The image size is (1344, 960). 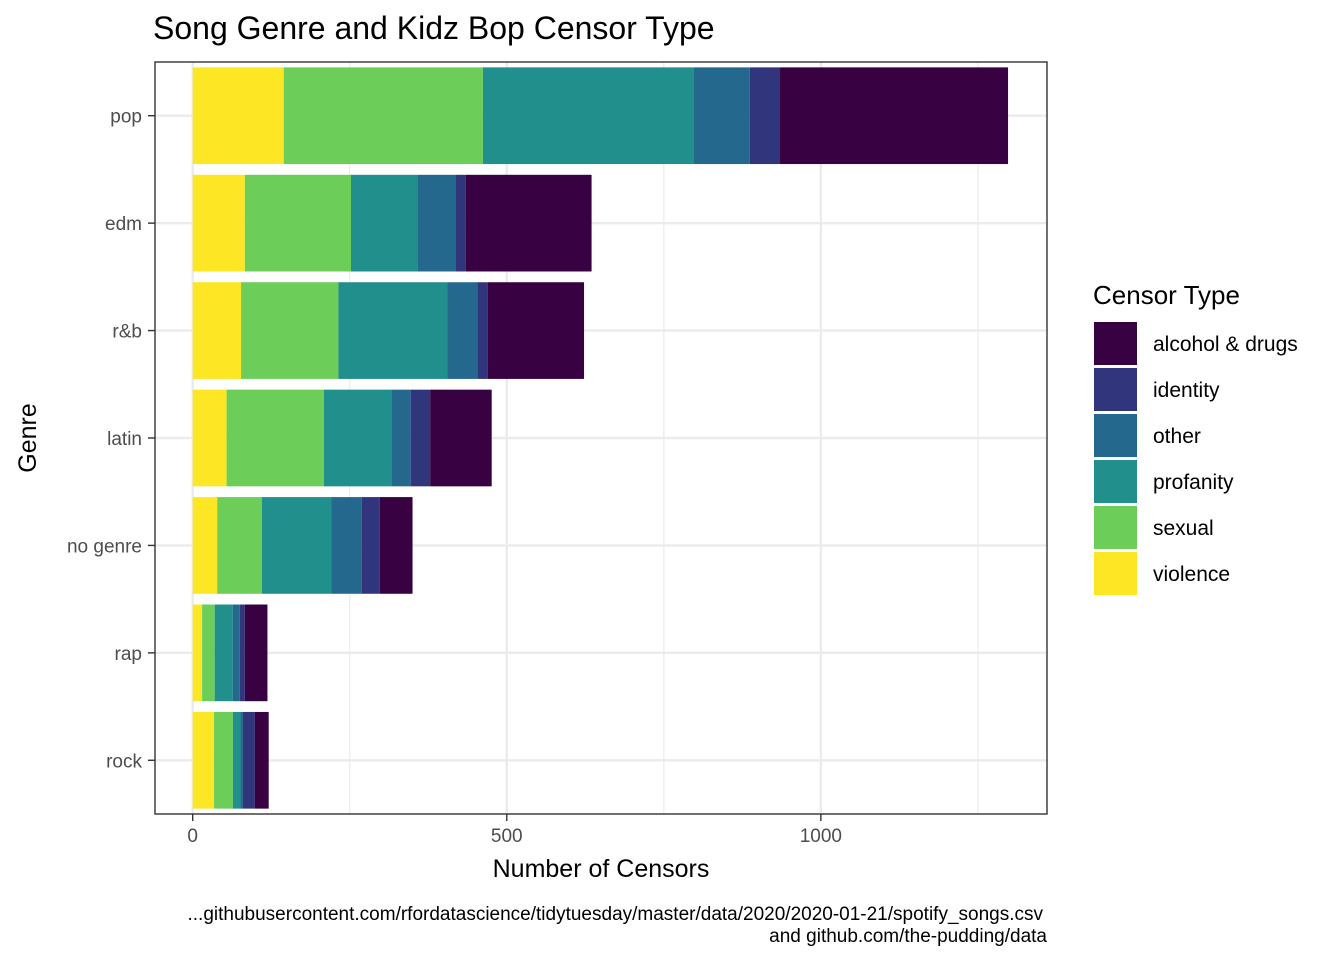 I want to click on bar-other-edm, so click(x=436, y=223).